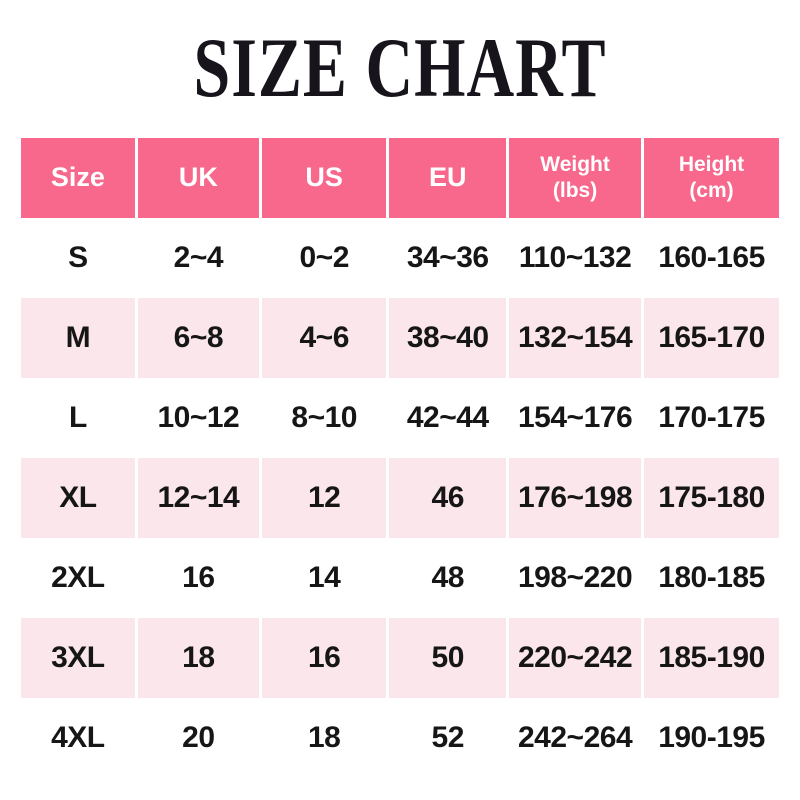 This screenshot has width=800, height=800. What do you see at coordinates (449, 338) in the screenshot?
I see `table-cell: 38~40` at bounding box center [449, 338].